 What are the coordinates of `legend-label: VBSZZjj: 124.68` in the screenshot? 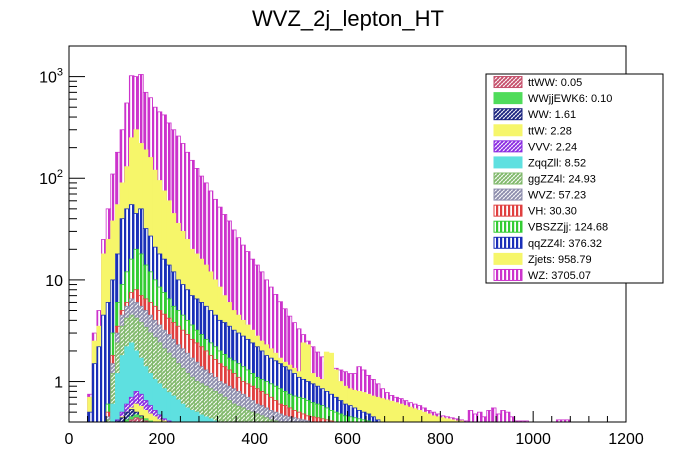 It's located at (568, 228).